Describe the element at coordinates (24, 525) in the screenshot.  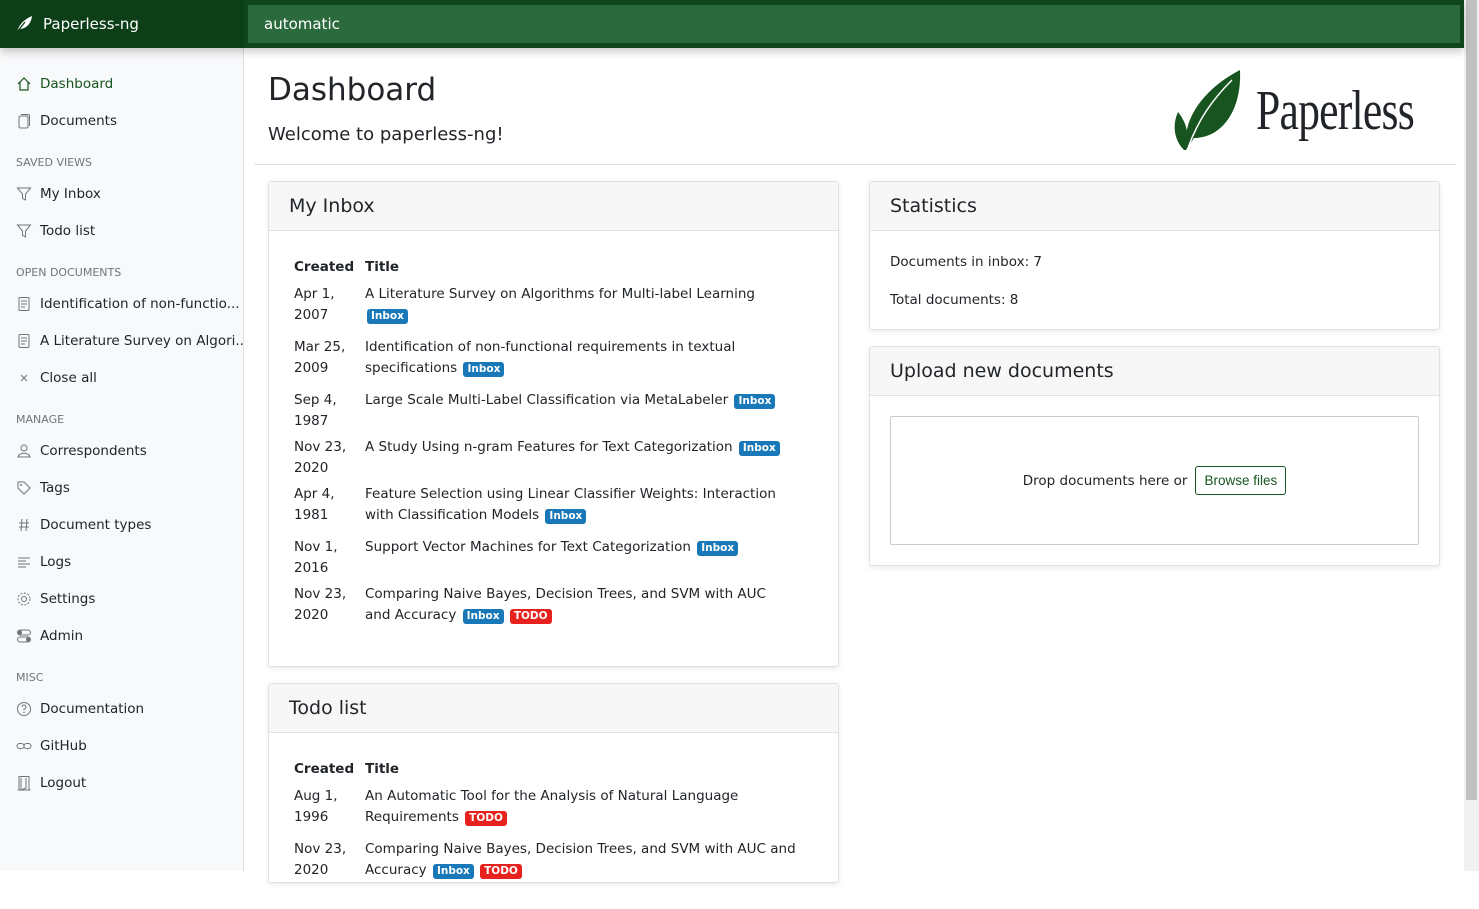
I see `hash-icon` at that location.